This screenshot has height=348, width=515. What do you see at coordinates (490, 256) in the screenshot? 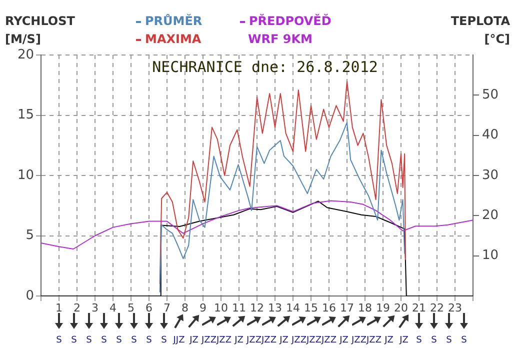
I see `y2-tick-label: 10` at bounding box center [490, 256].